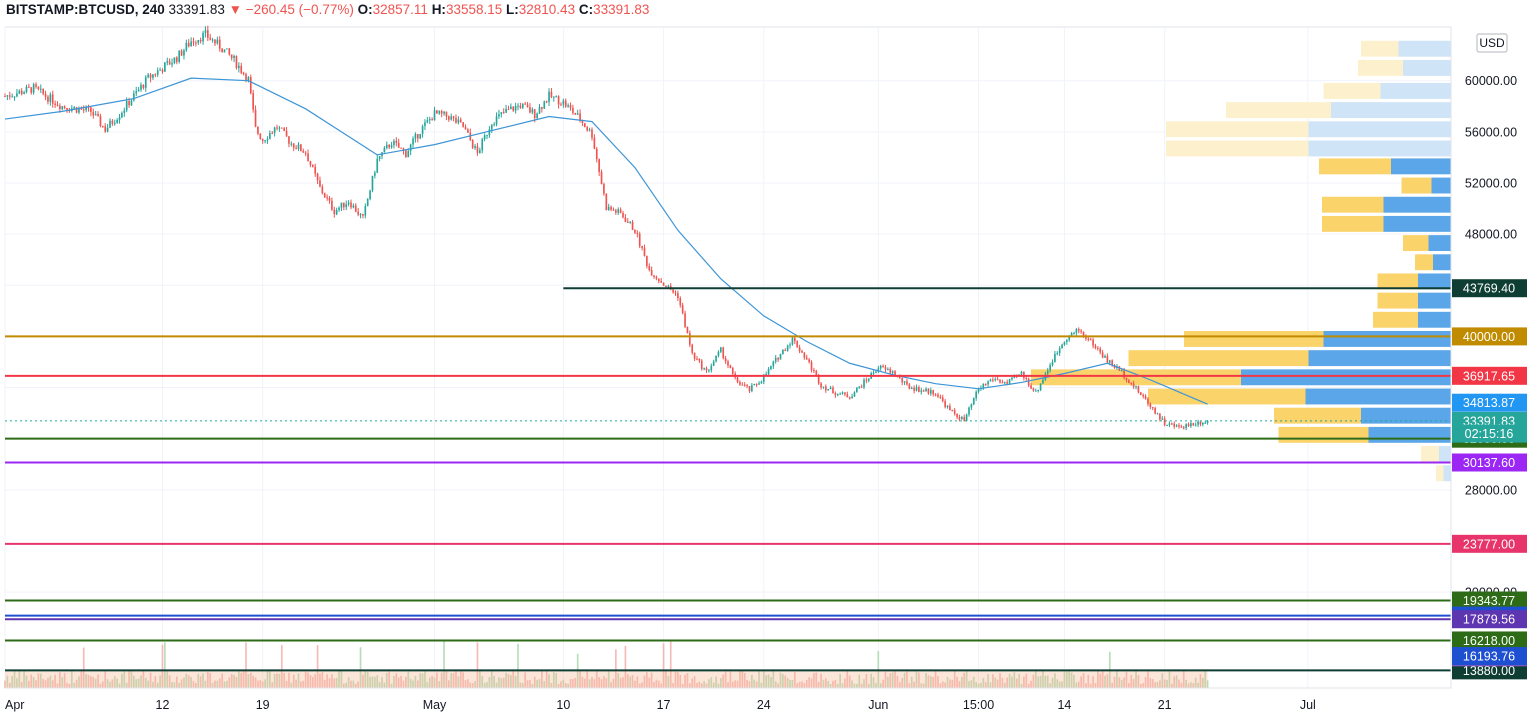 The image size is (1536, 727). What do you see at coordinates (728, 699) in the screenshot?
I see `time-axis: Apr 12 19 May 10 17 24 Jun 15:00 14 21 Jul` at bounding box center [728, 699].